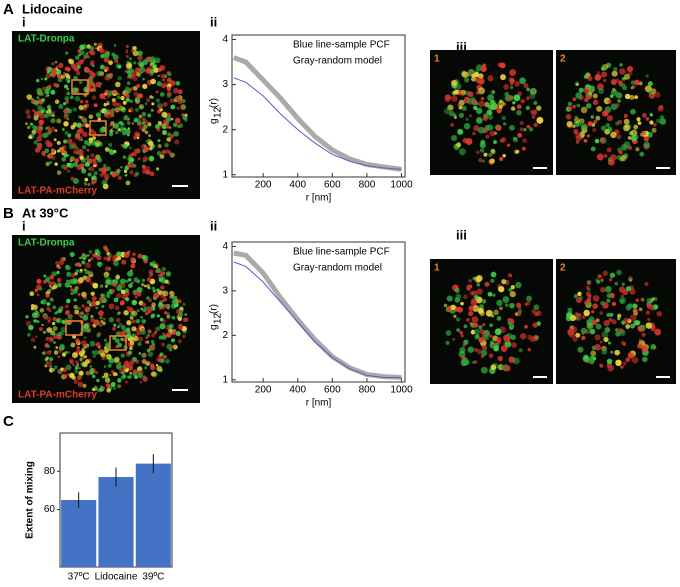 Image resolution: width=680 pixels, height=587 pixels. Describe the element at coordinates (50, 471) in the screenshot. I see `y-tick-label: 80` at that location.